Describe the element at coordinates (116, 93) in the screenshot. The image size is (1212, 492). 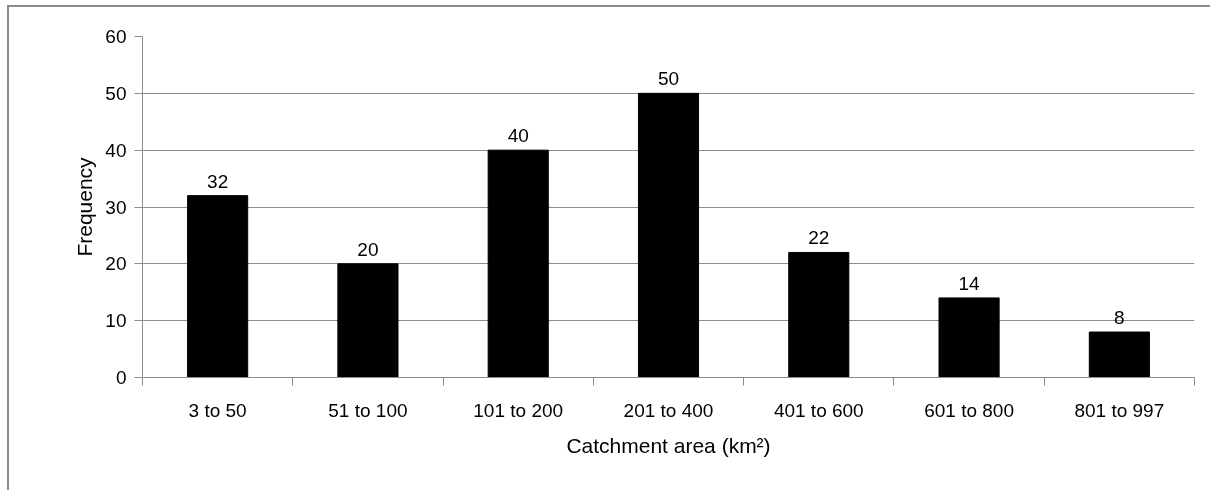
I see `y-tick-label: 50` at that location.